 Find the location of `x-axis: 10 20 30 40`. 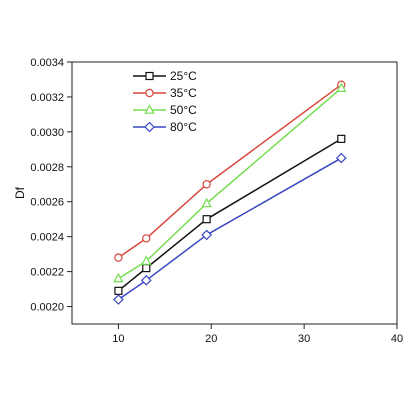

x-axis: 10 20 30 40 is located at coordinates (257, 334).